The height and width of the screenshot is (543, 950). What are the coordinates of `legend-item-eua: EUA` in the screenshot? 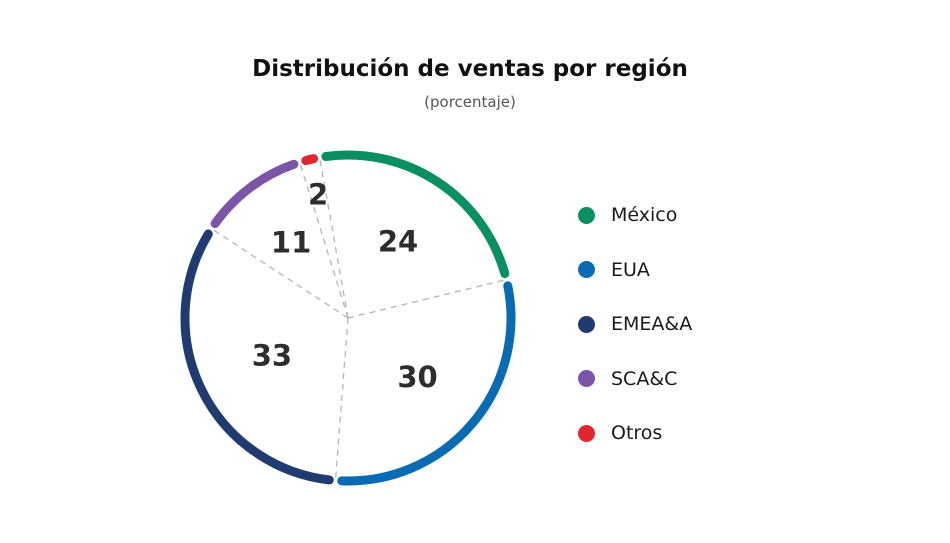 It's located at (635, 270).